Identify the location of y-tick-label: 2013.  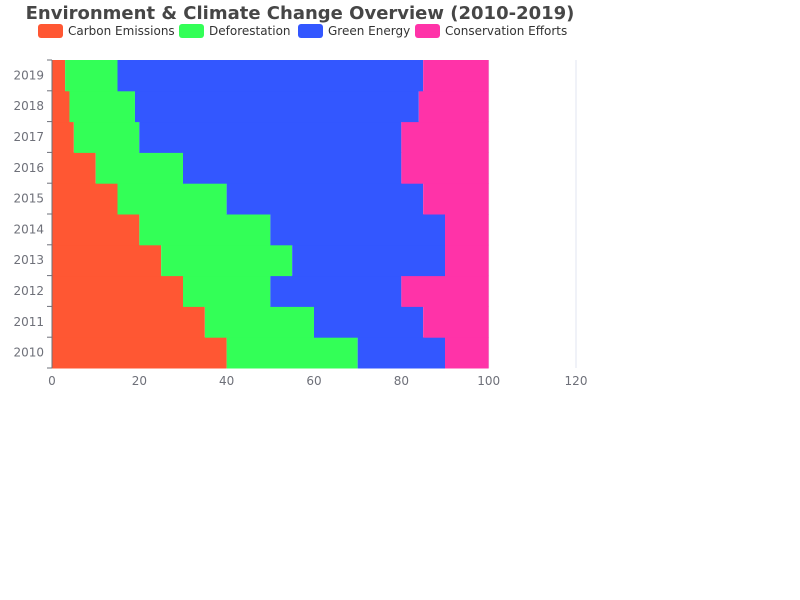
(28, 260).